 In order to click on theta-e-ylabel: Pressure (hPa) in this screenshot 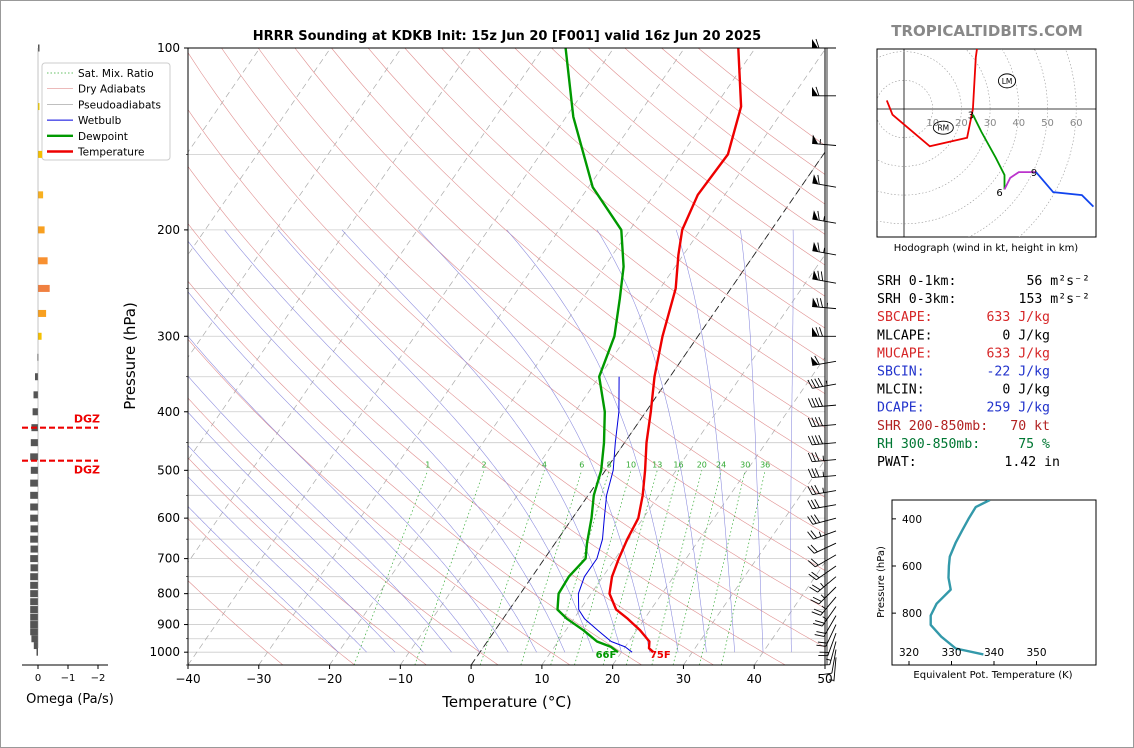, I will do `click(881, 582)`.